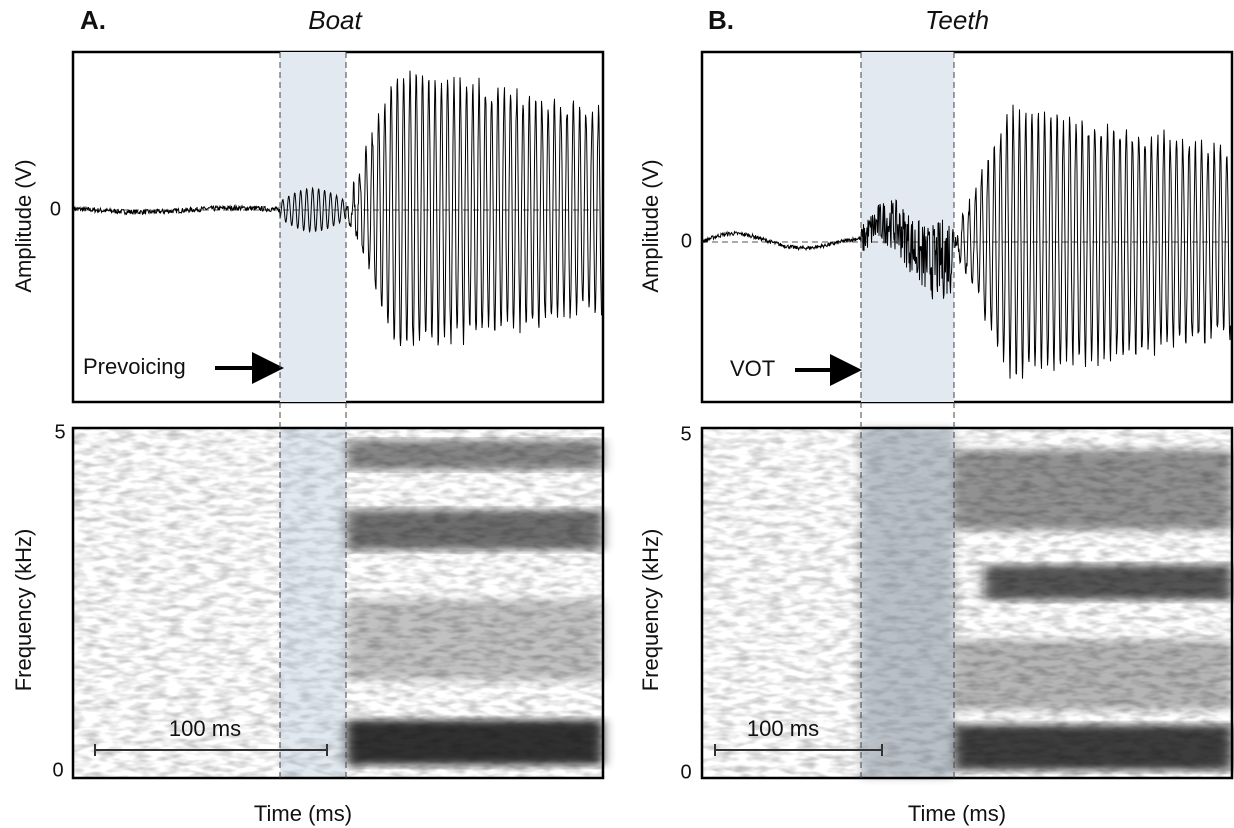 The image size is (1234, 828). I want to click on panel-letter: A., so click(93, 20).